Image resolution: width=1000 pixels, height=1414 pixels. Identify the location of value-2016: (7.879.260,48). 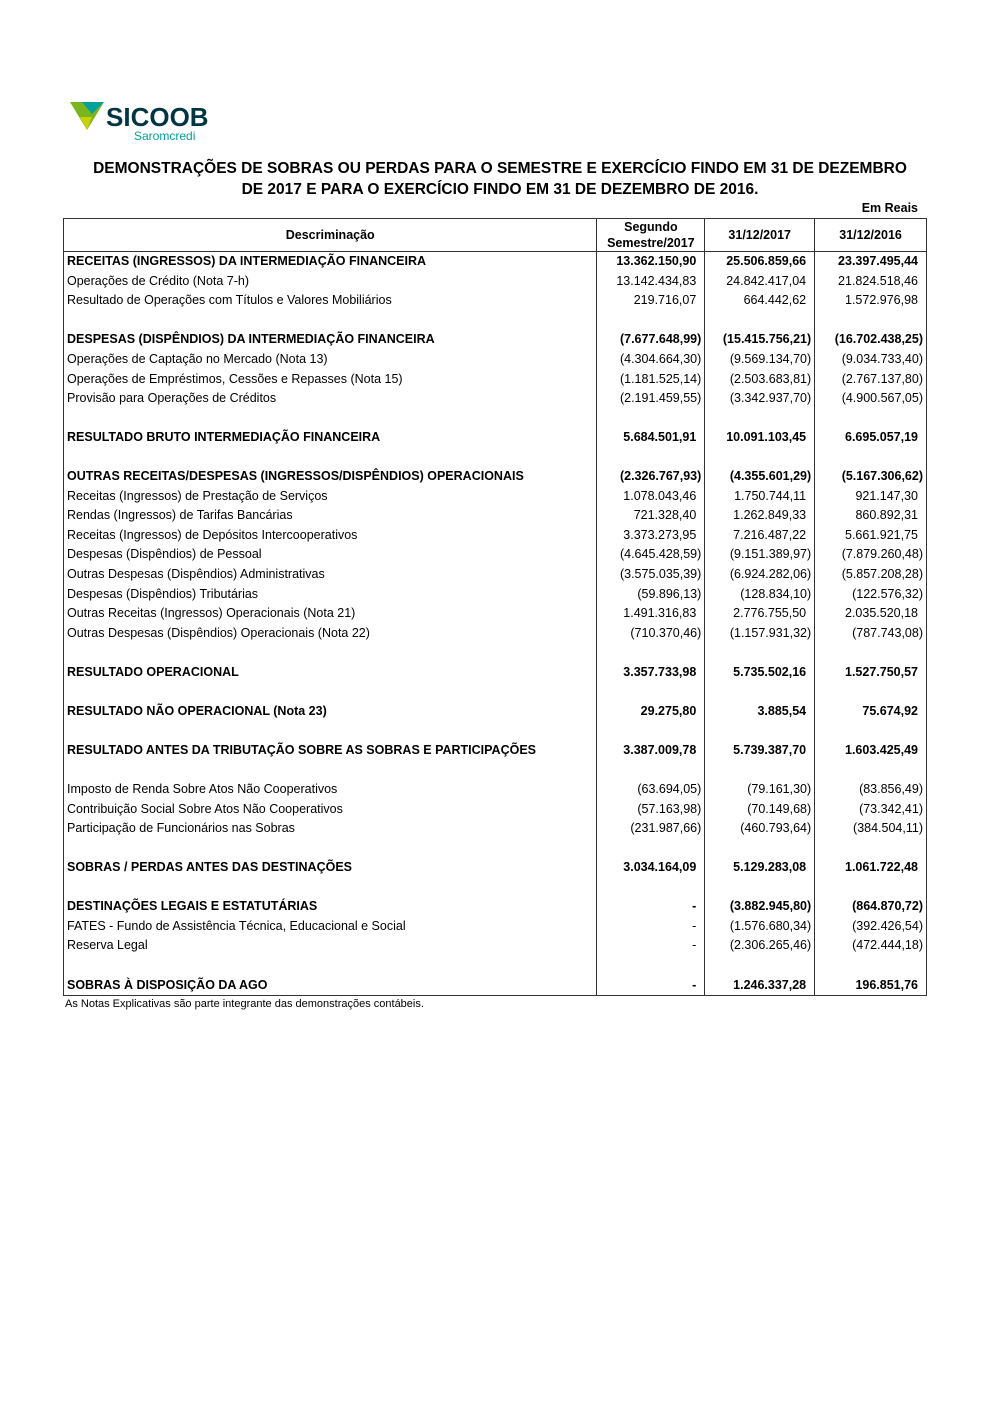
(870, 555).